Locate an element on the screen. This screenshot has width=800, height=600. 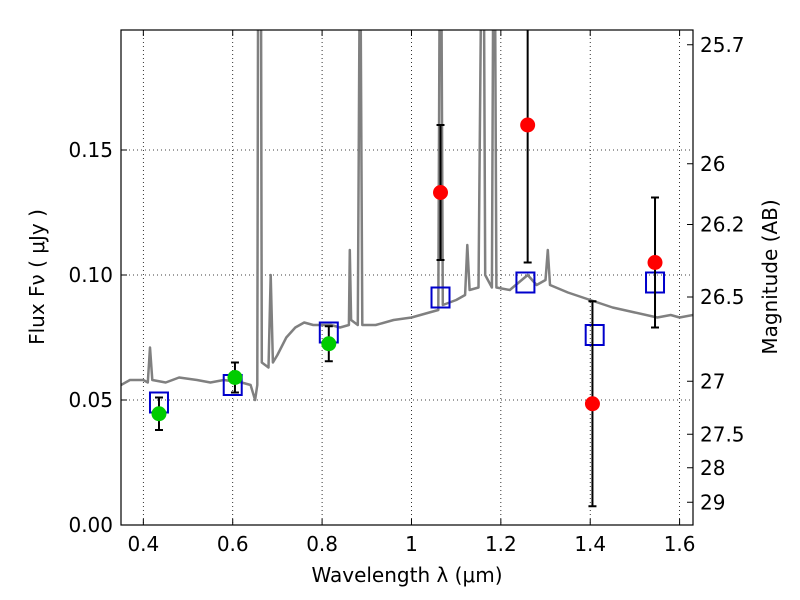
right-tick-label: 26 is located at coordinates (712, 164).